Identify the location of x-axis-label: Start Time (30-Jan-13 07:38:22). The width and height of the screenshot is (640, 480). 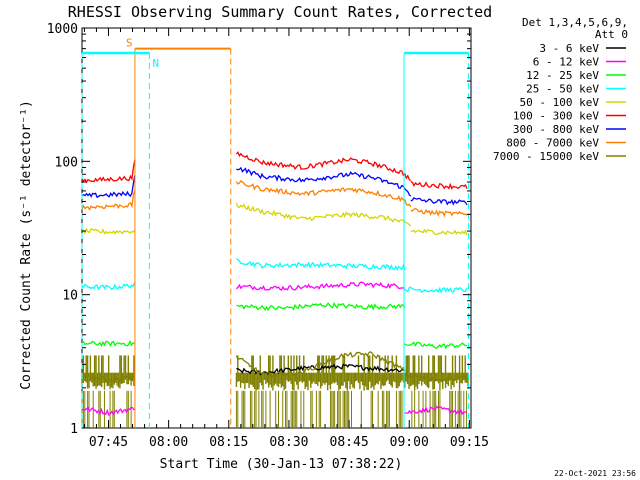
(281, 464).